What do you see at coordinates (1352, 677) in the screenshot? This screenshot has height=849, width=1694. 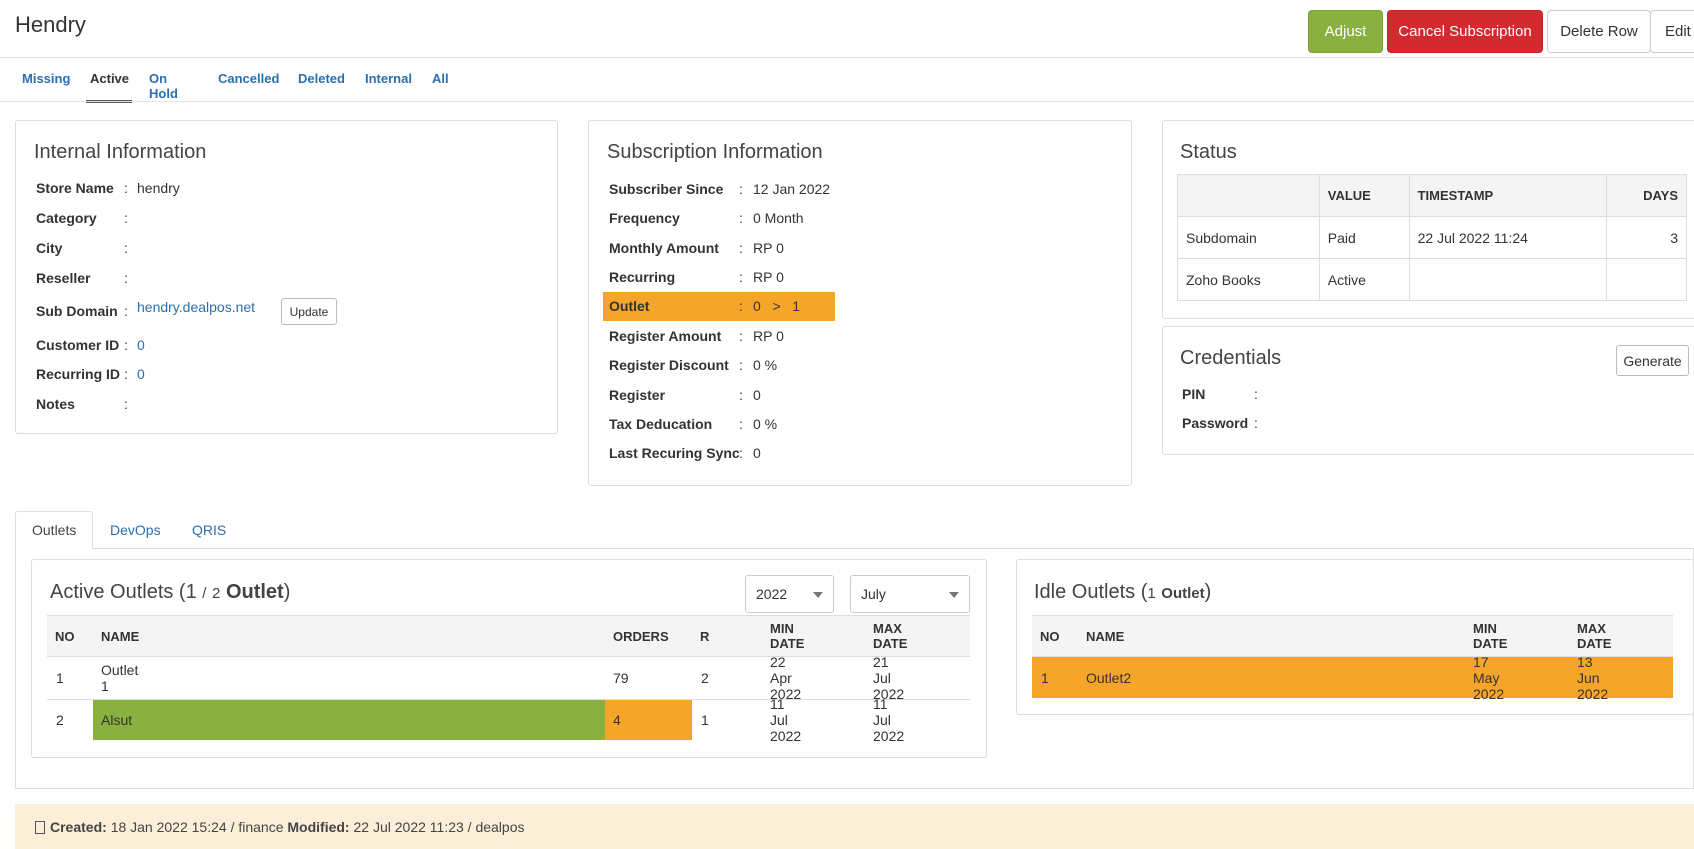 I see `row-highlight` at bounding box center [1352, 677].